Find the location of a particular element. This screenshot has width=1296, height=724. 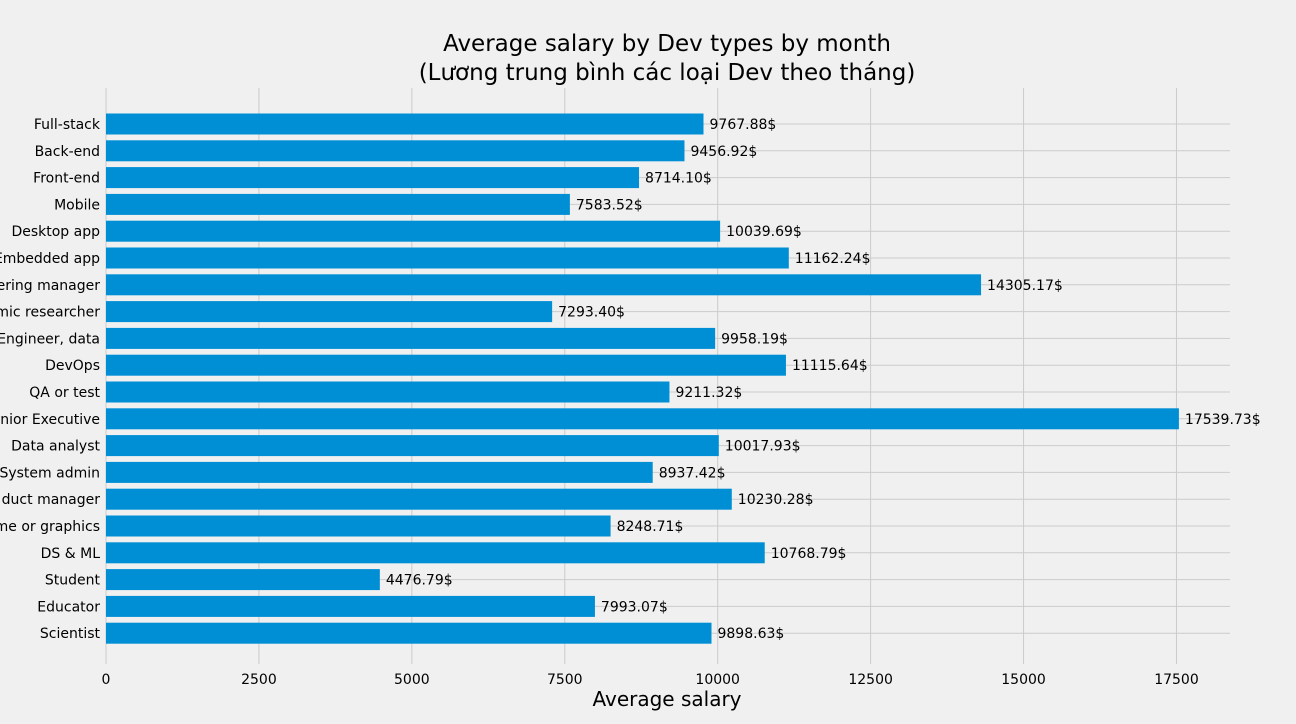

value-label: 9958.19$ is located at coordinates (754, 339).